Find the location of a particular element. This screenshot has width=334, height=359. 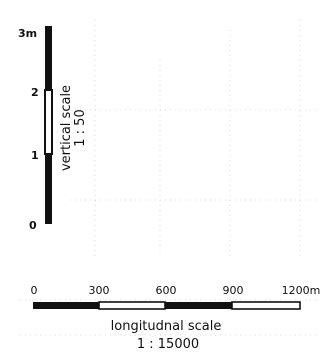

vertical-scale-label: vertical scale is located at coordinates (66, 128).